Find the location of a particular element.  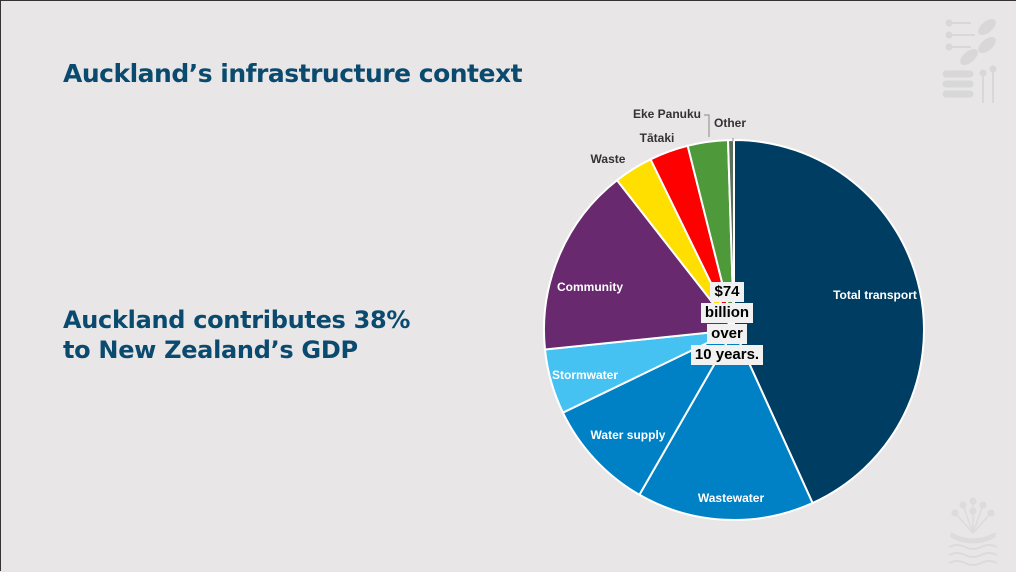

center-label-line-4: 10 years. is located at coordinates (727, 355).